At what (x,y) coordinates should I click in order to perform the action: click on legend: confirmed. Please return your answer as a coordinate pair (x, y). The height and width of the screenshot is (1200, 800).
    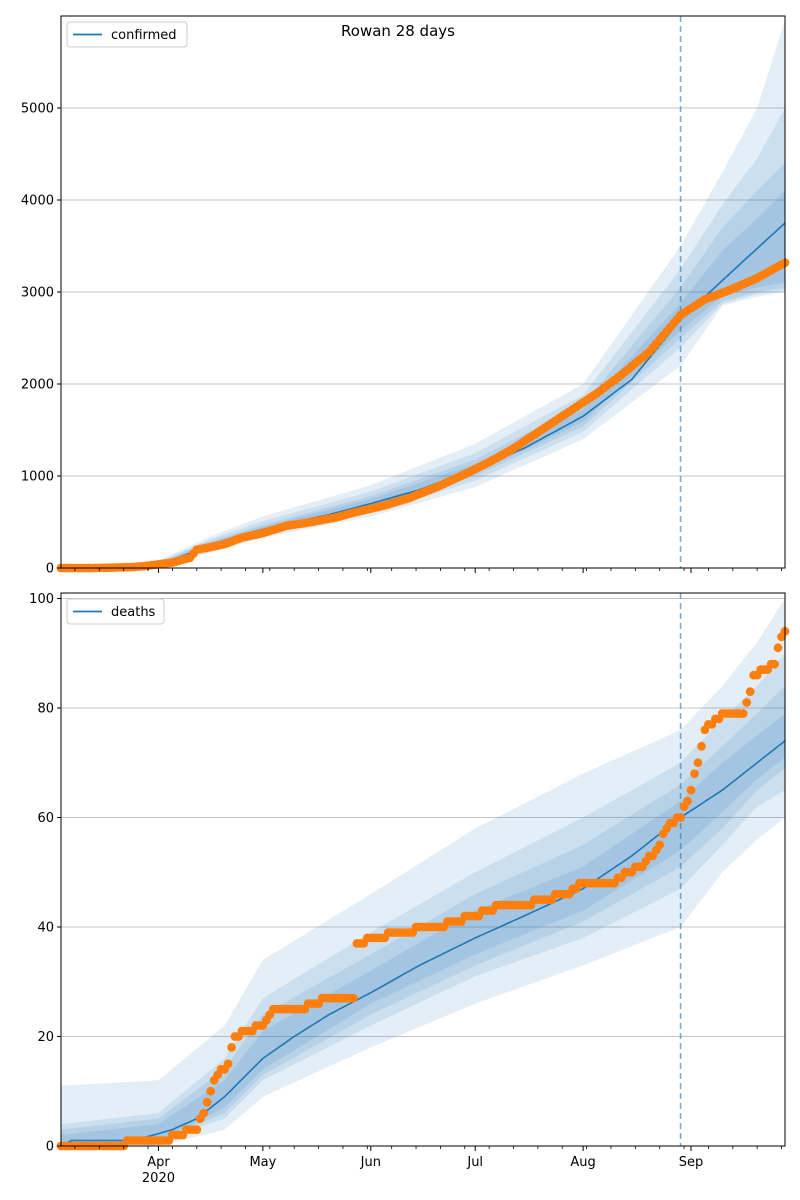
    Looking at the image, I should click on (127, 34).